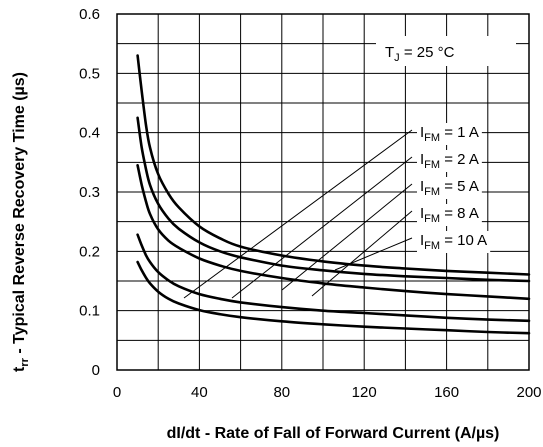 The image size is (543, 447). What do you see at coordinates (117, 392) in the screenshot?
I see `x-tick-label: 0` at bounding box center [117, 392].